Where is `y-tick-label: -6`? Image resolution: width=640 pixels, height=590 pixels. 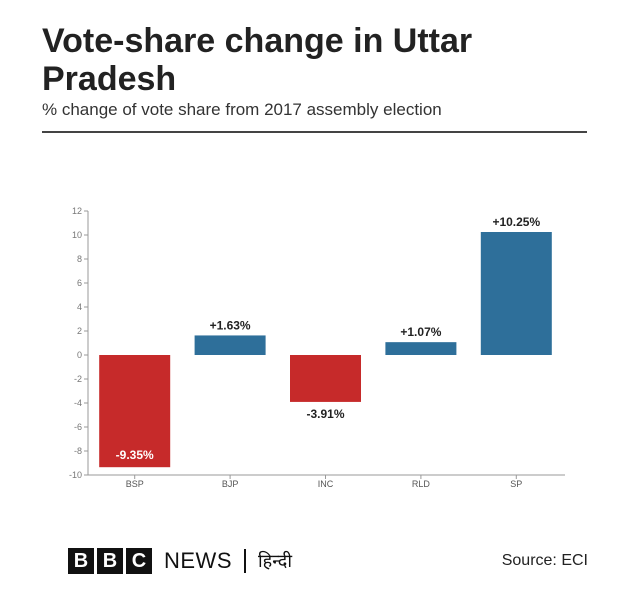
y-tick-label: -6 is located at coordinates (78, 427).